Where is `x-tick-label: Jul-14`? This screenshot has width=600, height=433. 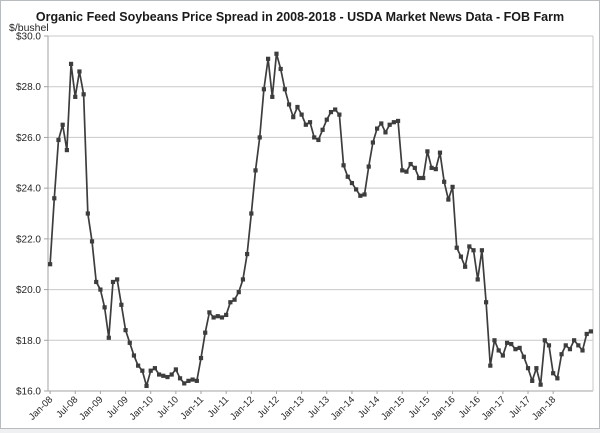
x-tick-label: Jul-14 is located at coordinates (369, 407).